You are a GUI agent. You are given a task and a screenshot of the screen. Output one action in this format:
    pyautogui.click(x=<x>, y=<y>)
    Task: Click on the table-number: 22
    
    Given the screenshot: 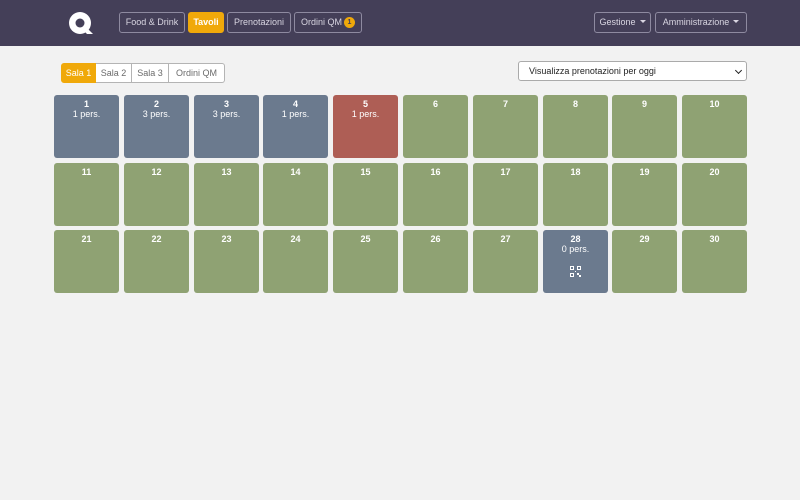 What is the action you would take?
    pyautogui.click(x=156, y=239)
    